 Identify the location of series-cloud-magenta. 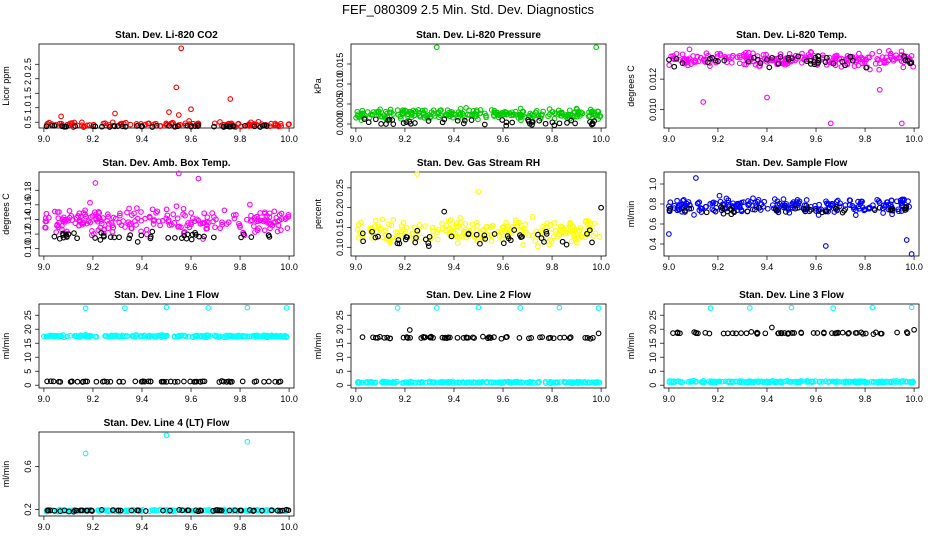
(167, 206).